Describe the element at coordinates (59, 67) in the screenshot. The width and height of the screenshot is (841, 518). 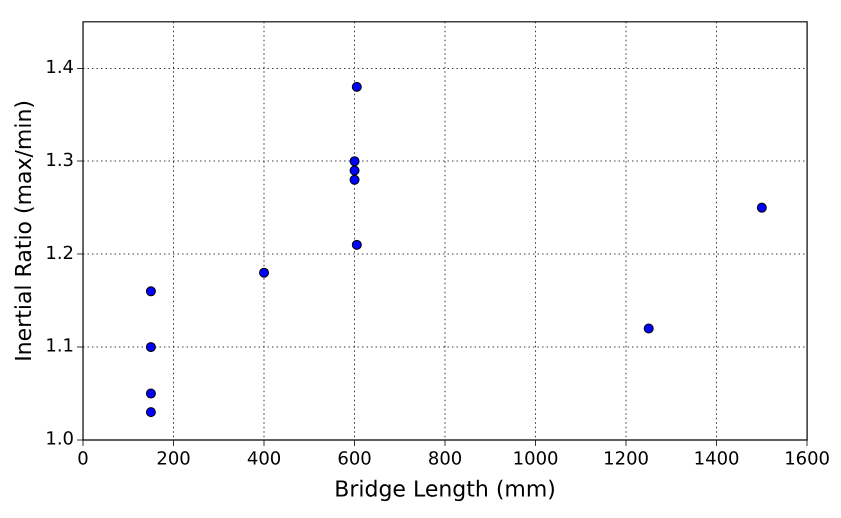
I see `y-tick-label: 1.4` at that location.